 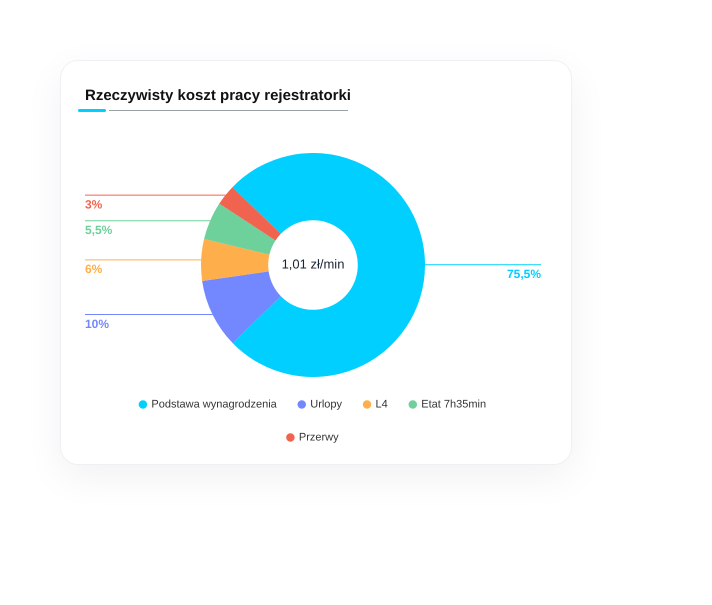 What do you see at coordinates (97, 323) in the screenshot?
I see `data-label: 10%` at bounding box center [97, 323].